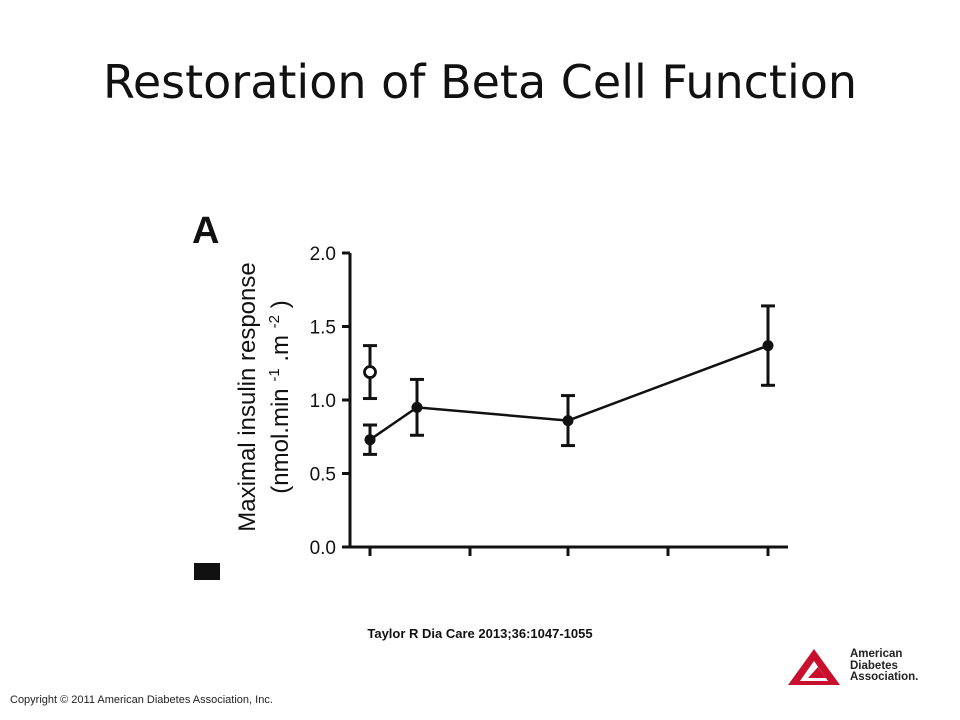  I want to click on slide-title: Restoration of Beta Cell Function, so click(480, 82).